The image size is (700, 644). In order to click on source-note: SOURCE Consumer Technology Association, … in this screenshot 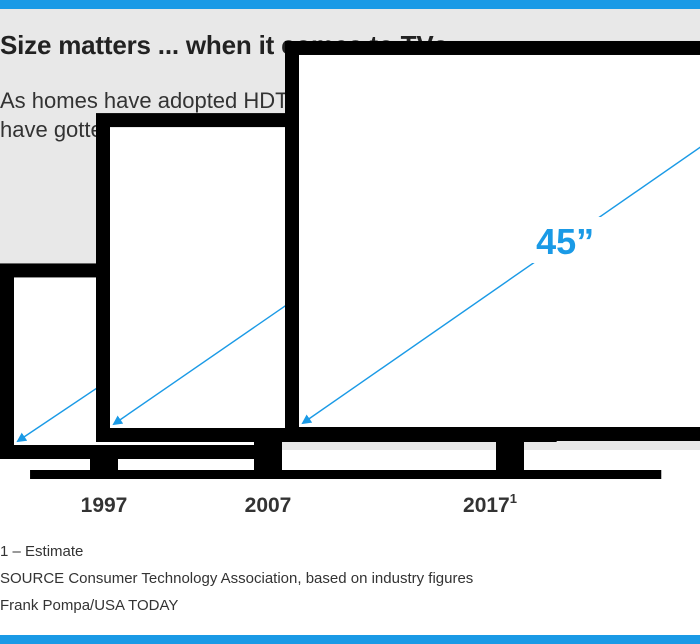, I will do `click(237, 578)`.